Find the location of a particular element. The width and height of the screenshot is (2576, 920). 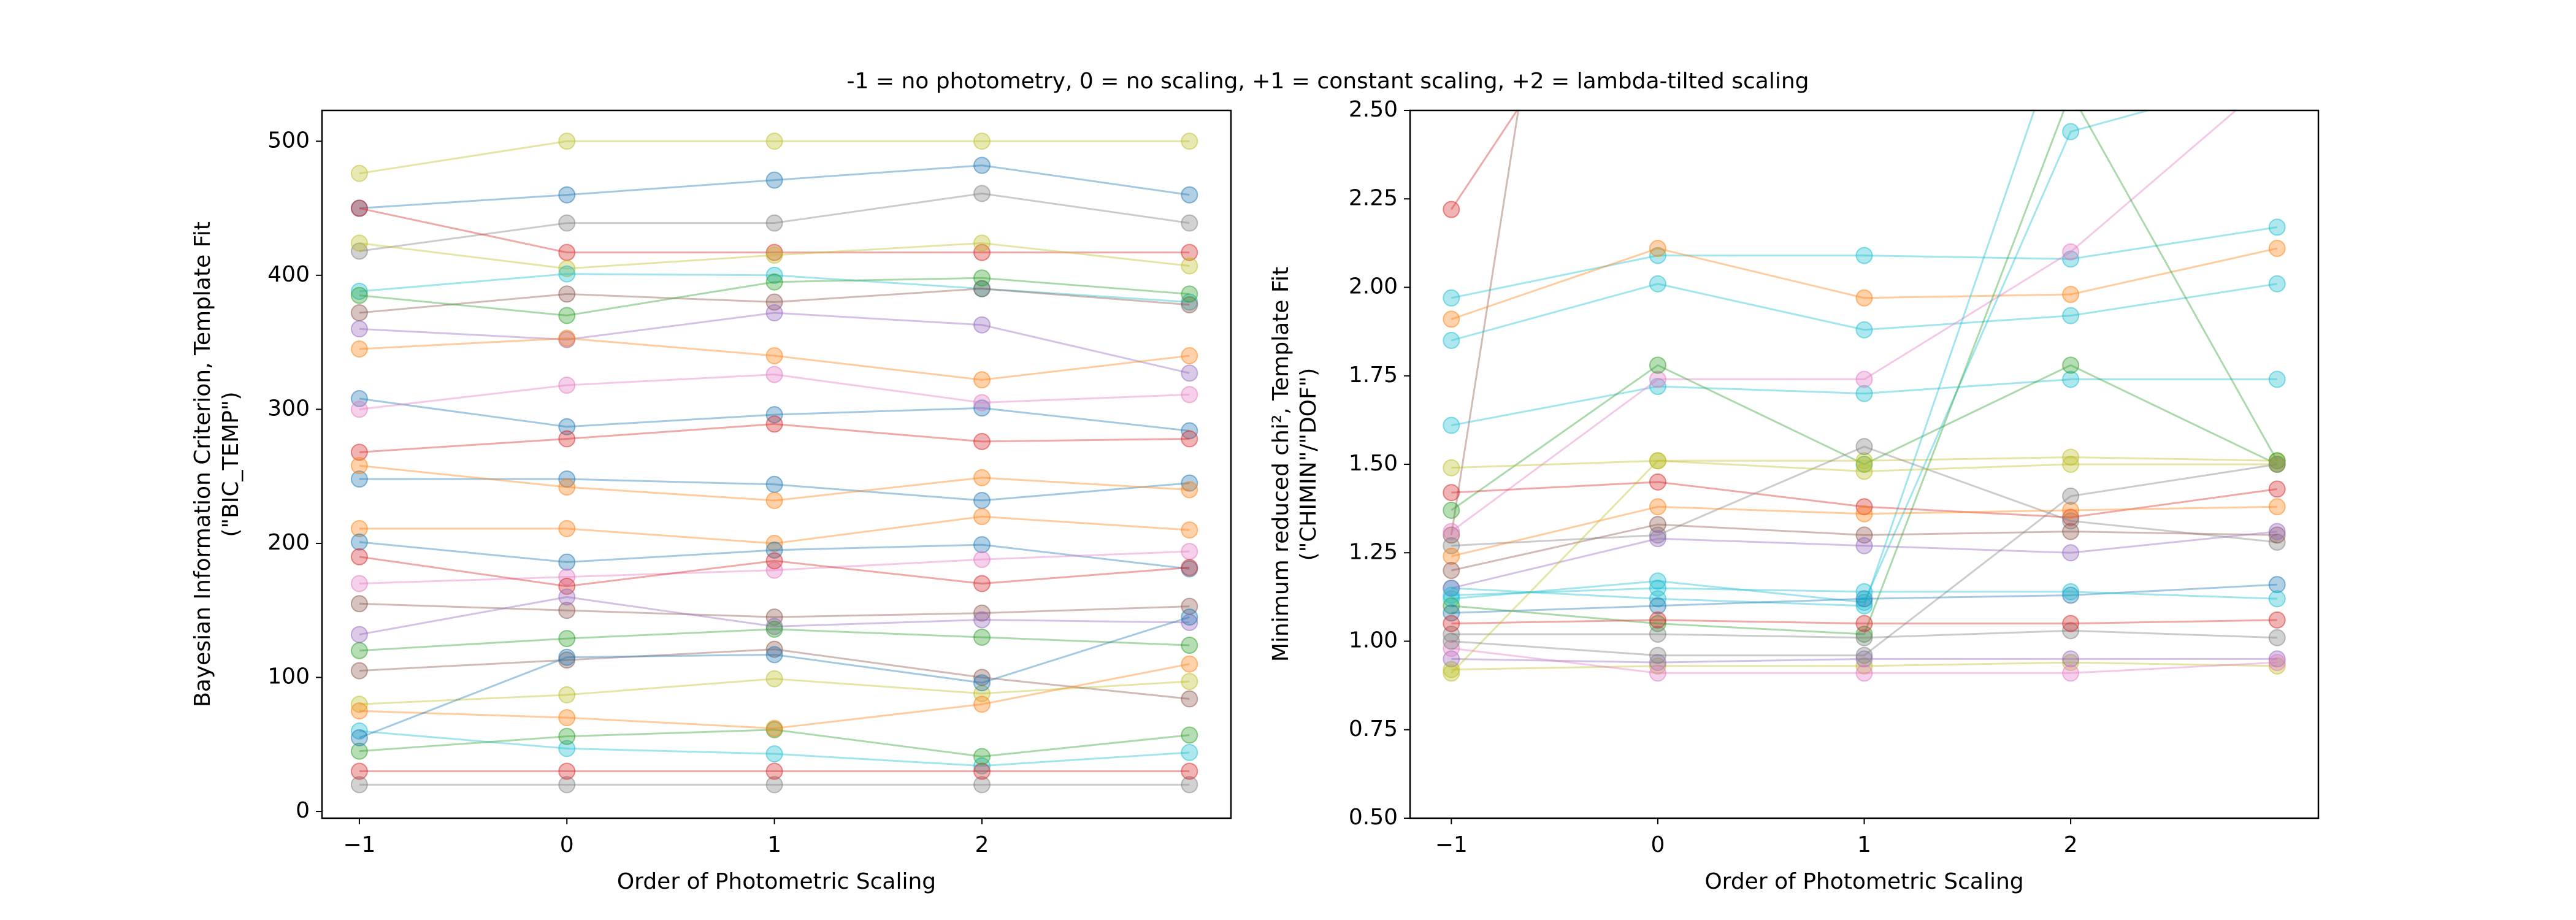

y-tick-label: 1.75 is located at coordinates (1373, 375).